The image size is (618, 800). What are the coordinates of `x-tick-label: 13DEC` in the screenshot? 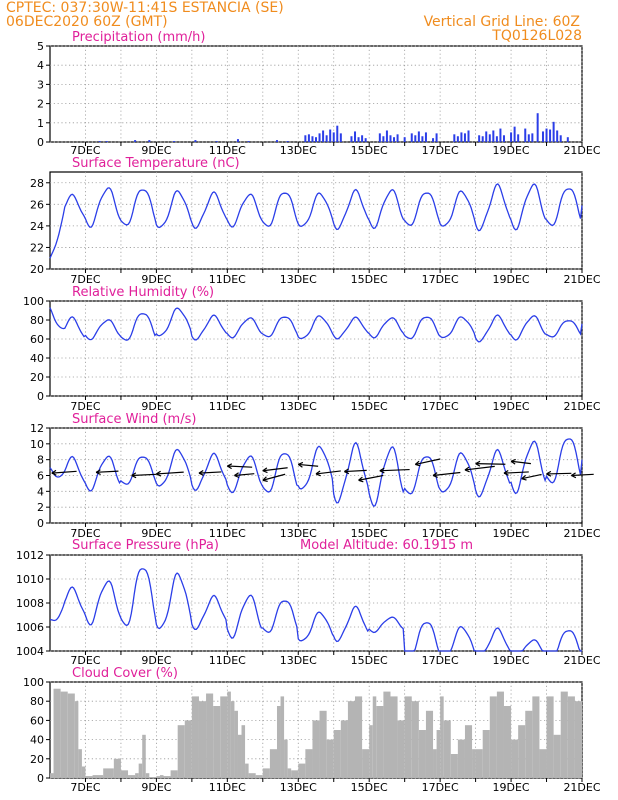 It's located at (298, 787).